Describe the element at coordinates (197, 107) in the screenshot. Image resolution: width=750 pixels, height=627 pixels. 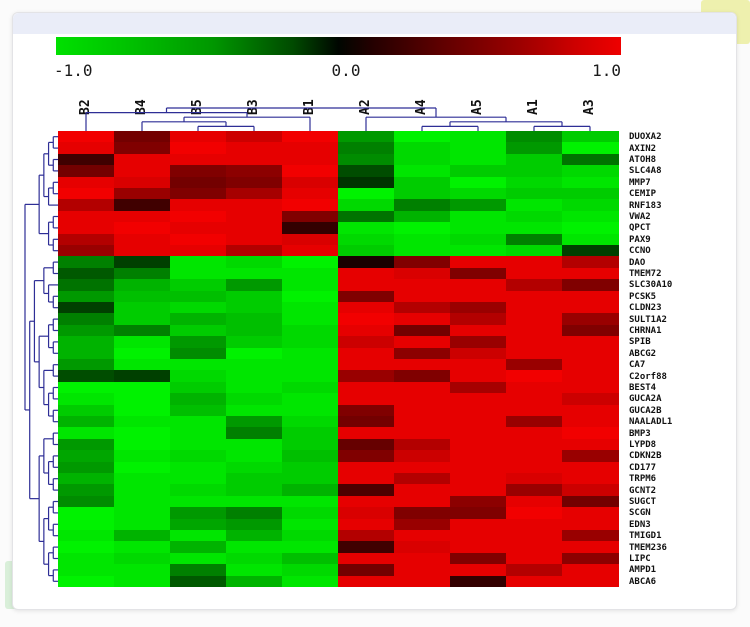
I see `column-label-b5: B5` at that location.